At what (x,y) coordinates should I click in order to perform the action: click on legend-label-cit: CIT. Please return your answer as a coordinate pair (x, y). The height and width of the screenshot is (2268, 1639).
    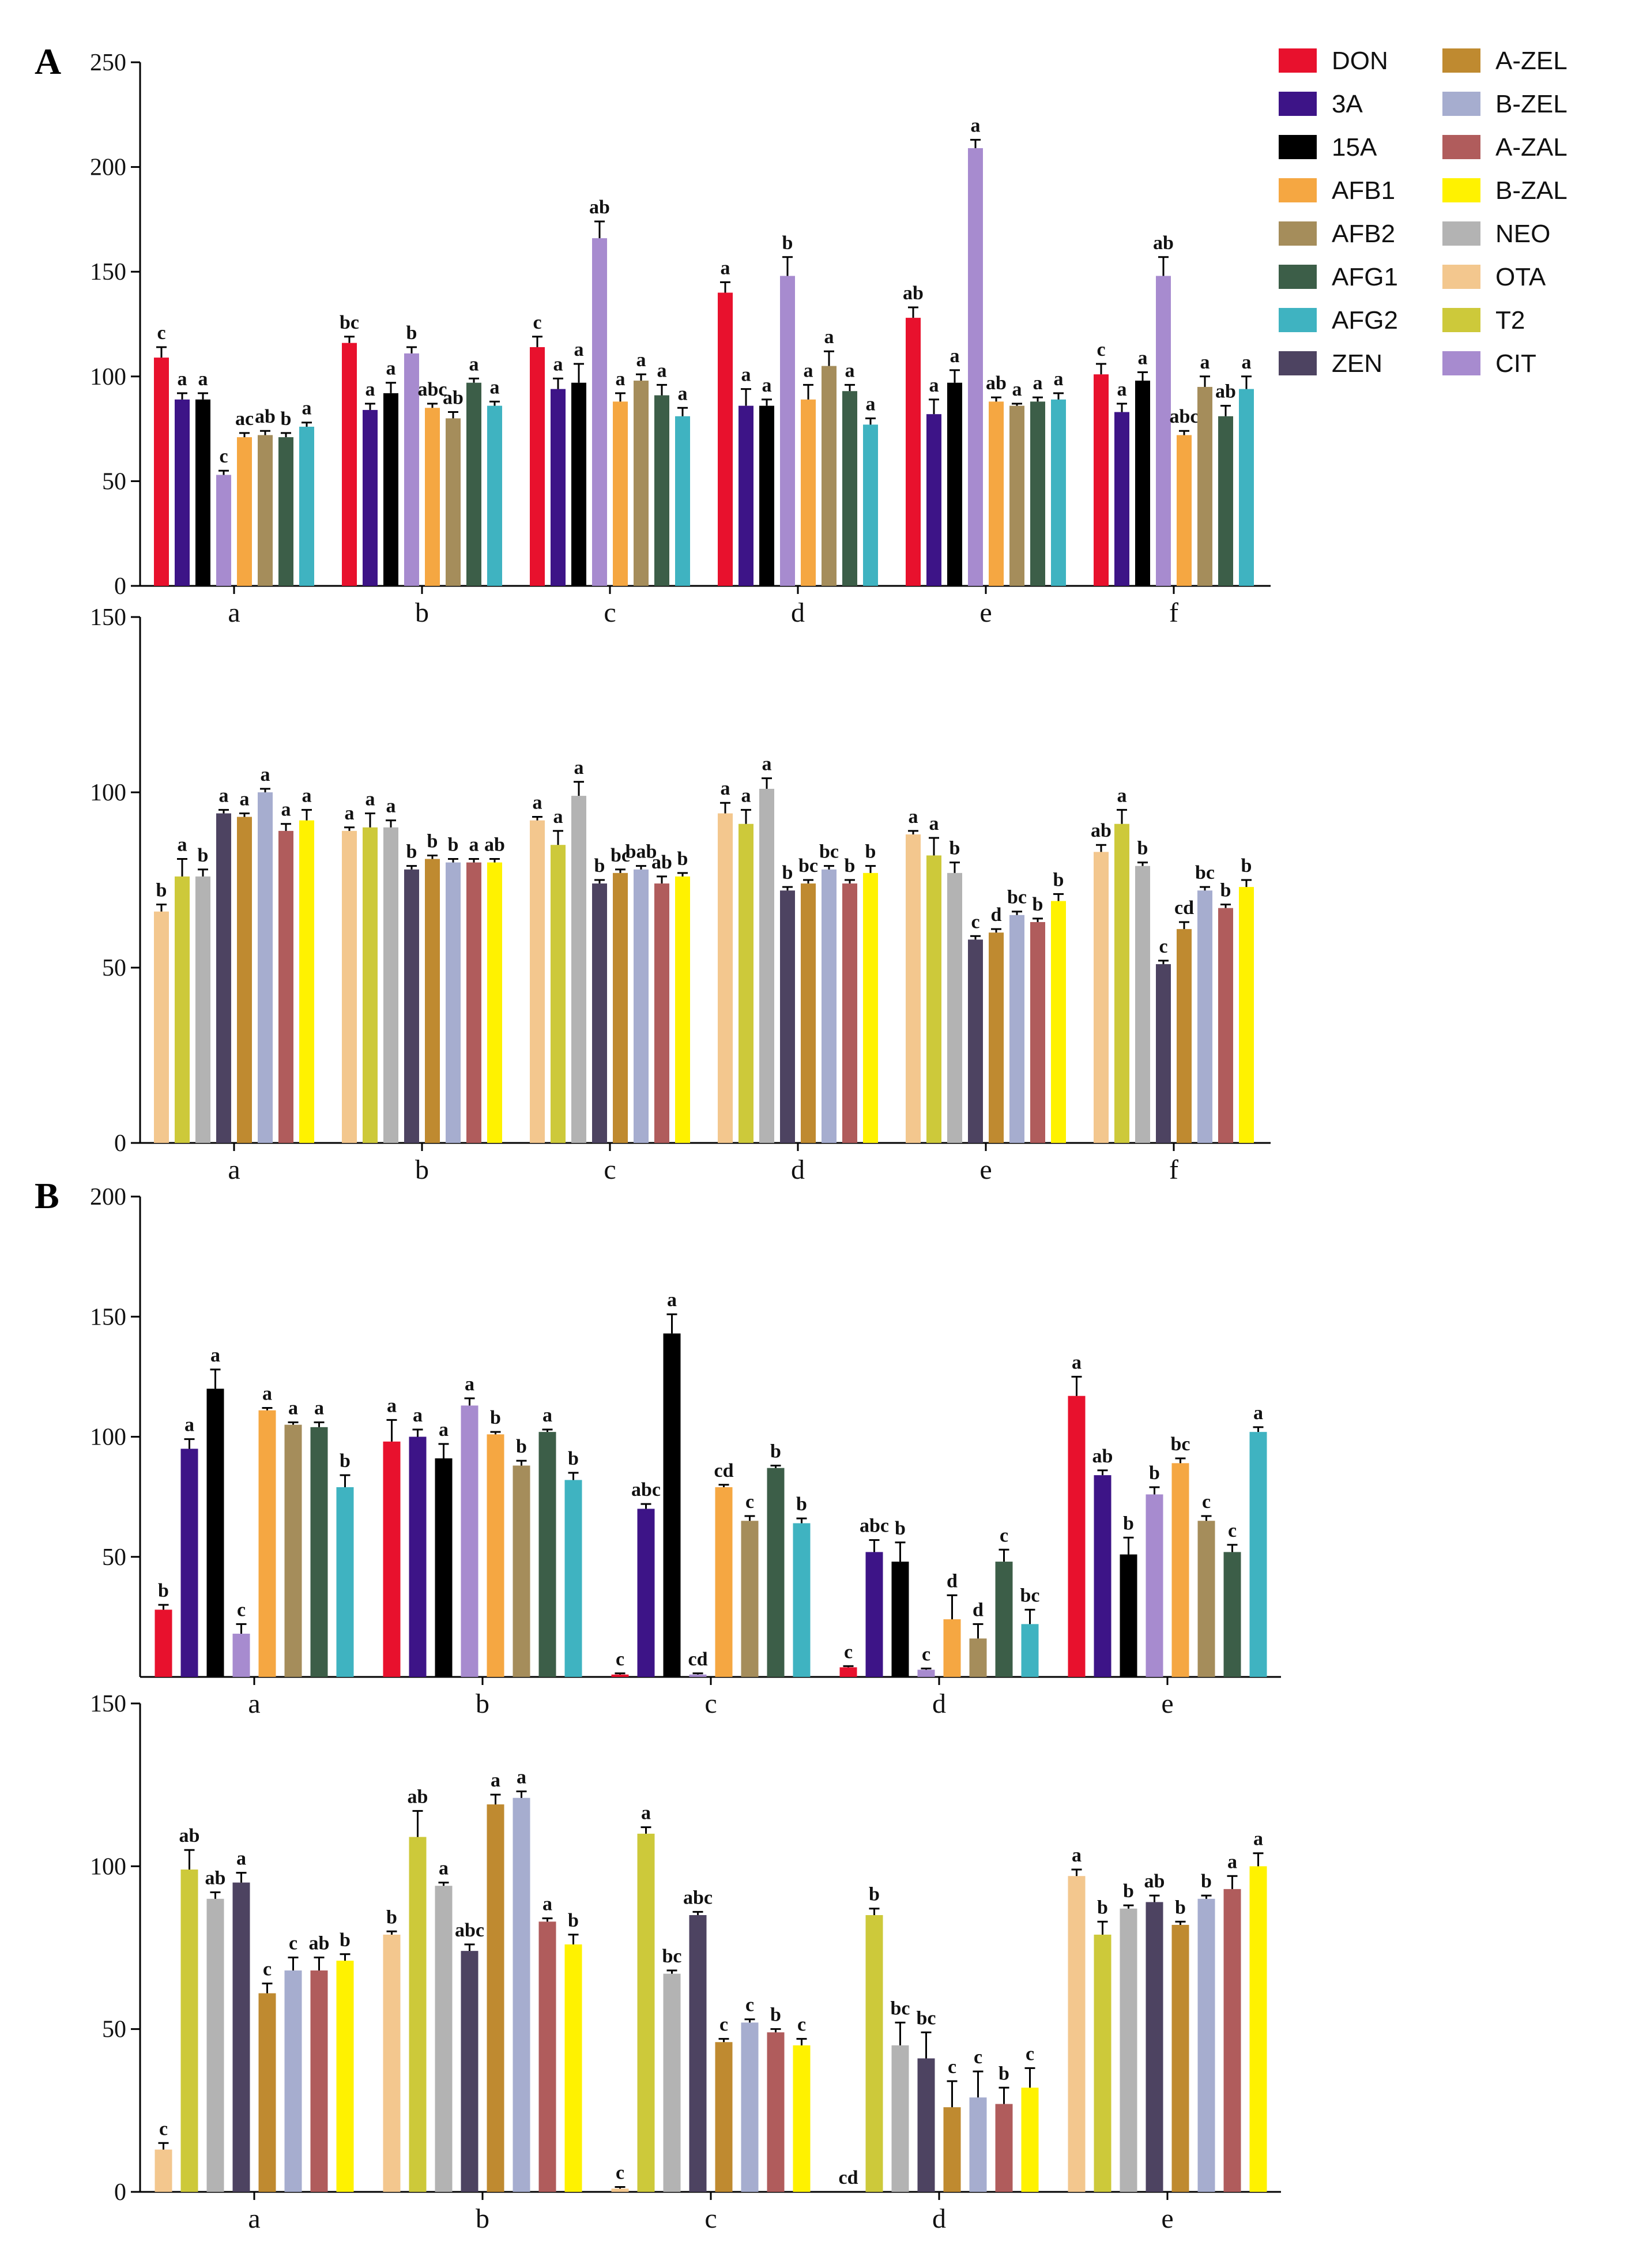
    Looking at the image, I should click on (1515, 364).